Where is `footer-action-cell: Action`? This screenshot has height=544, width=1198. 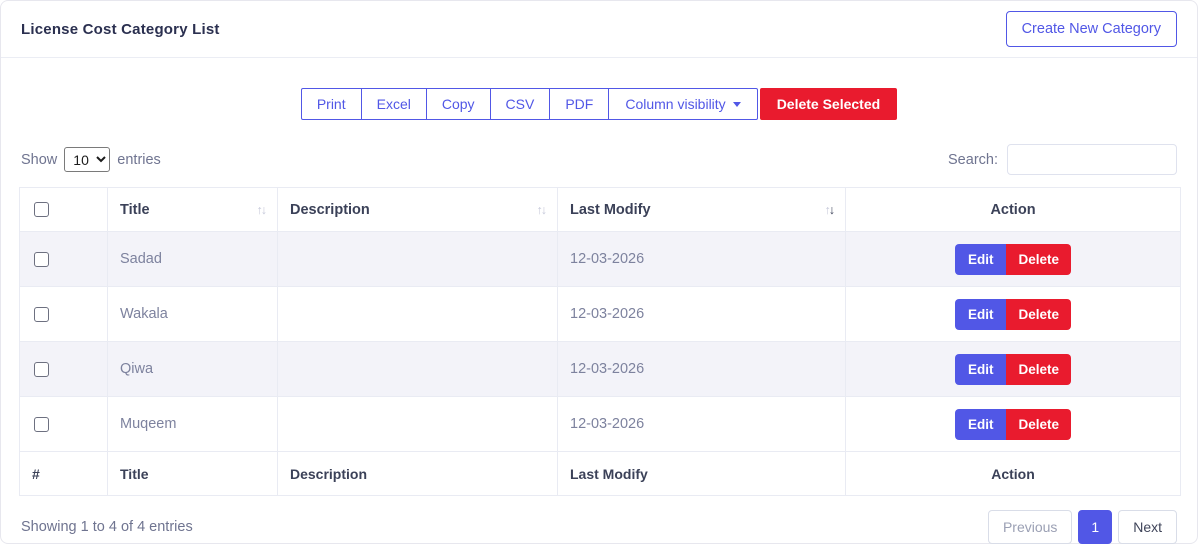 footer-action-cell: Action is located at coordinates (1013, 473).